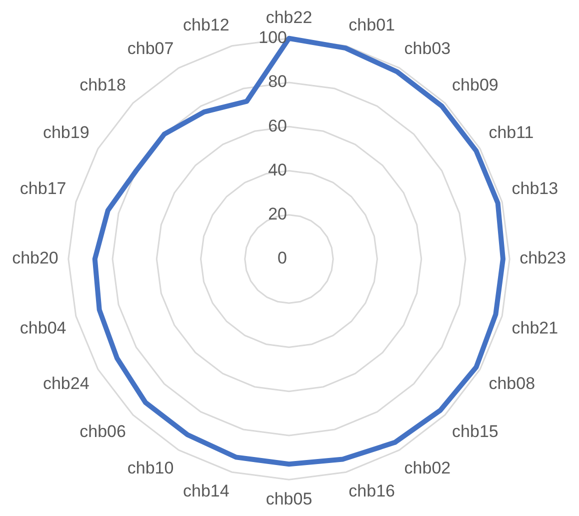 The height and width of the screenshot is (516, 579). I want to click on spoke-label: chb24, so click(66, 384).